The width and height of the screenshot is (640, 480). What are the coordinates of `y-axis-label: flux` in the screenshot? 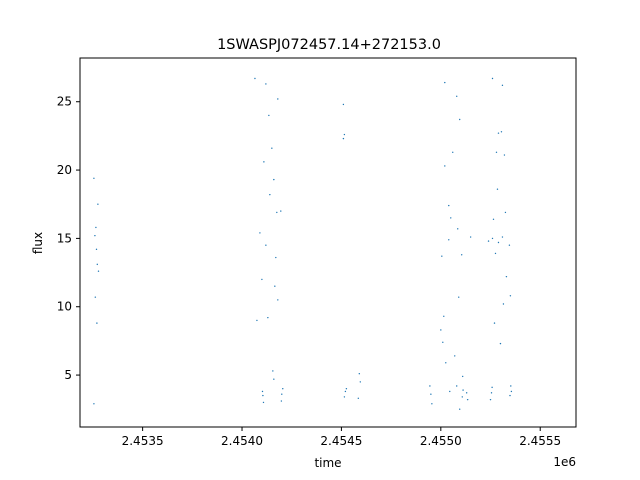 It's located at (38, 243).